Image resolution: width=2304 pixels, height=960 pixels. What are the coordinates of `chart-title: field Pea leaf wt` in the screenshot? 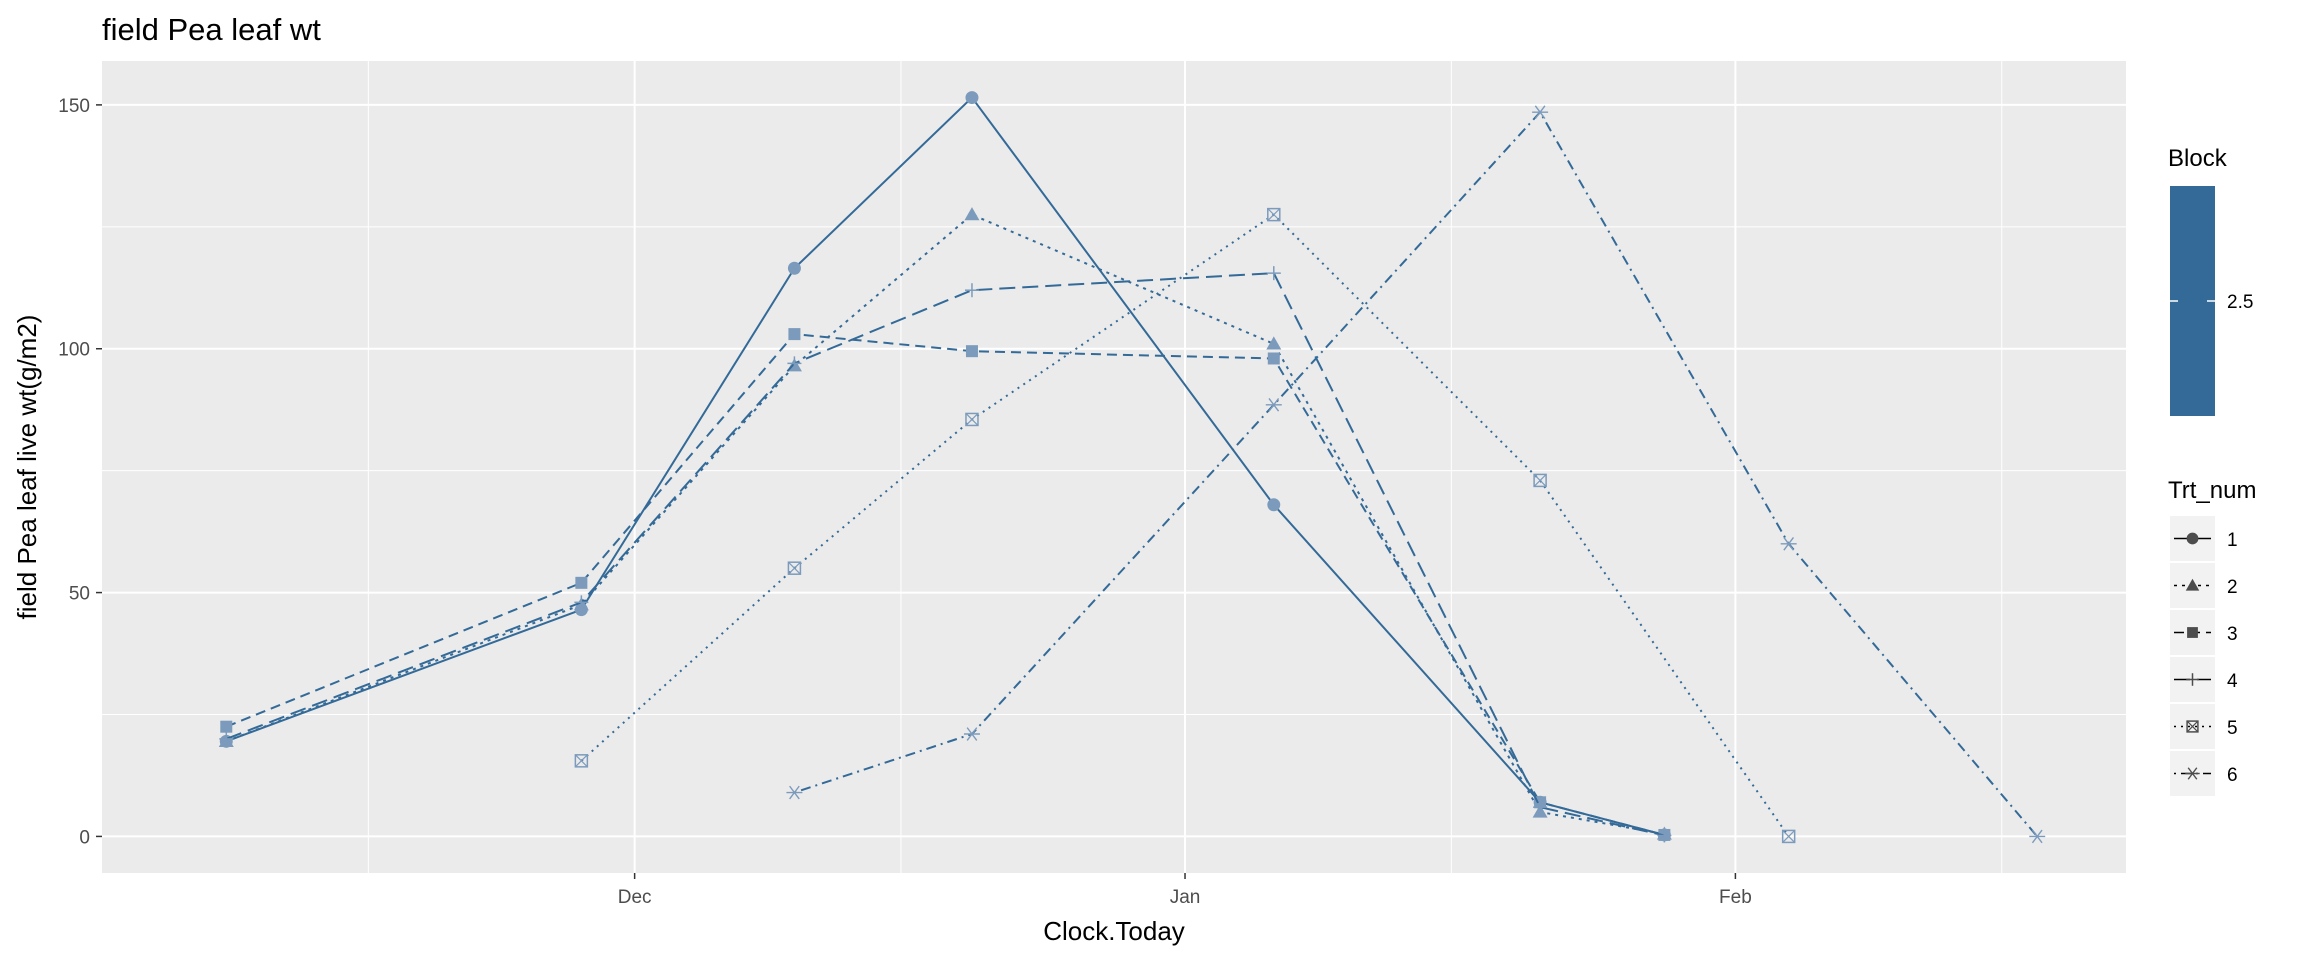 It's located at (211, 29).